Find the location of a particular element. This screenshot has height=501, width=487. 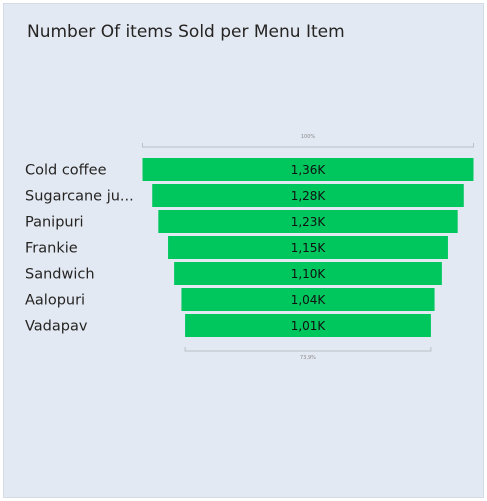

data-label: 1,28K is located at coordinates (309, 196).